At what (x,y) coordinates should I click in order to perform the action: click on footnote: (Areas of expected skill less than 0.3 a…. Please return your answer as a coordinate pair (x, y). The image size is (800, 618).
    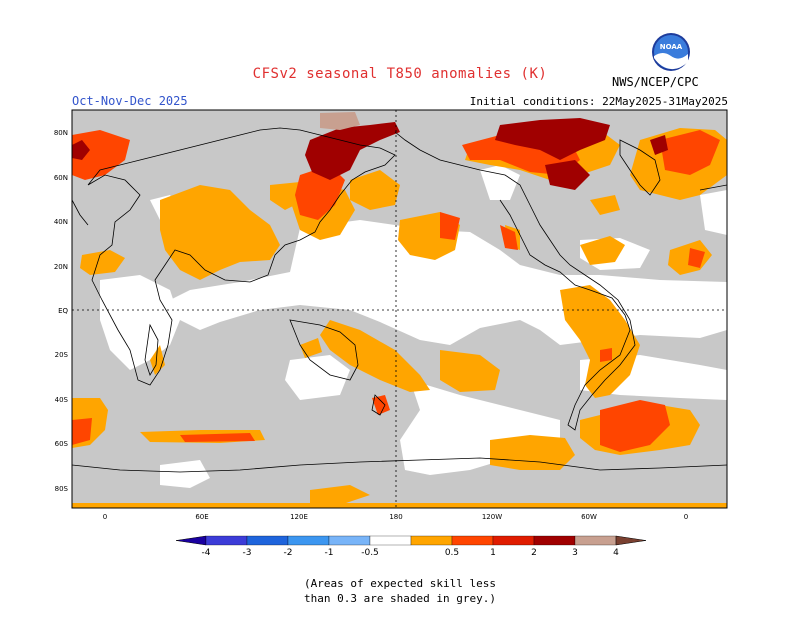
    Looking at the image, I should click on (400, 591).